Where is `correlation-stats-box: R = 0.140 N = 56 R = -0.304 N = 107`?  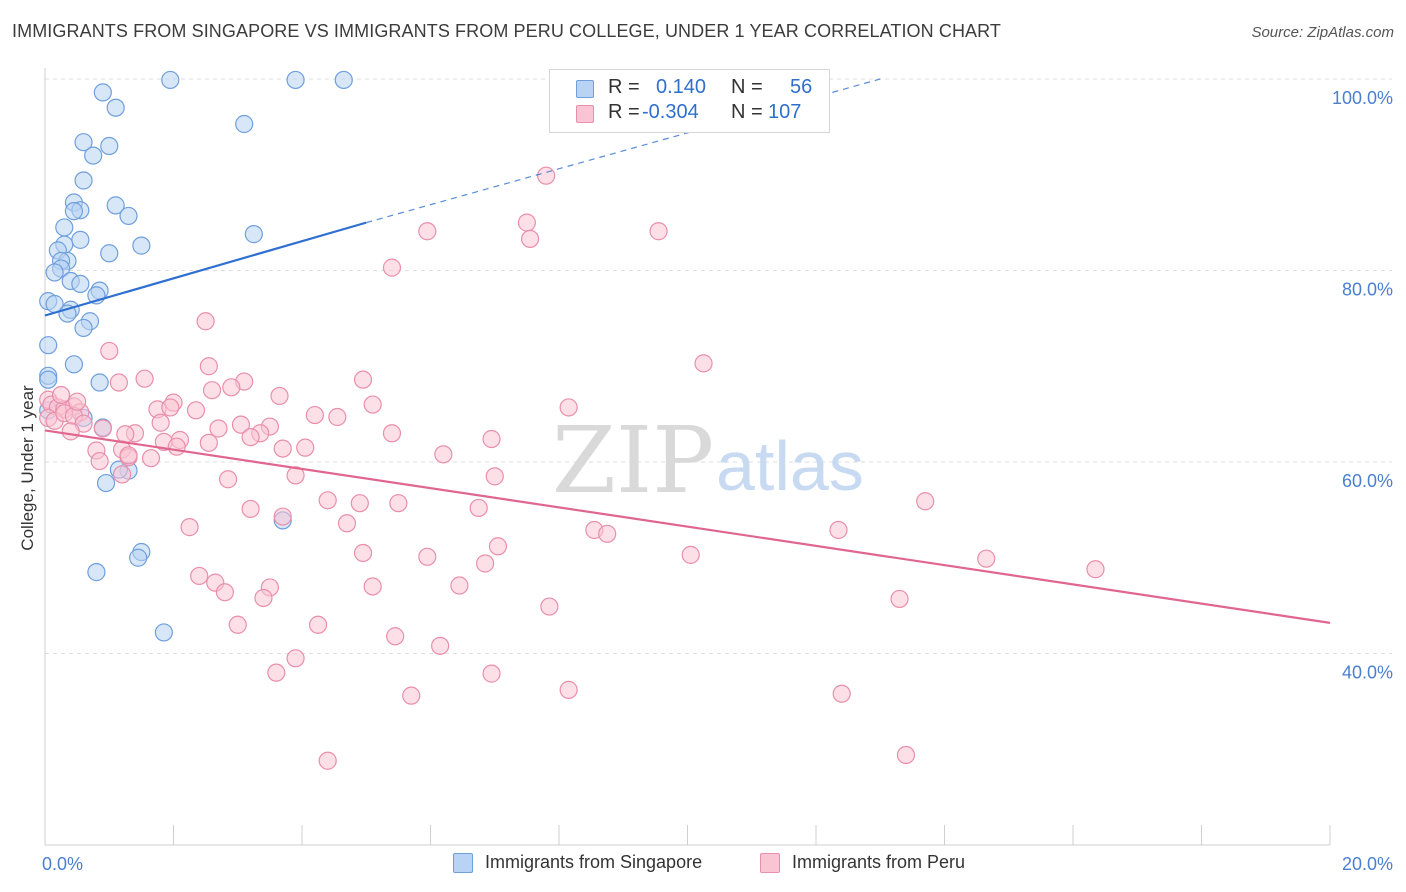
correlation-stats-box: R = 0.140 N = 56 R = -0.304 N = 107 is located at coordinates (689, 101).